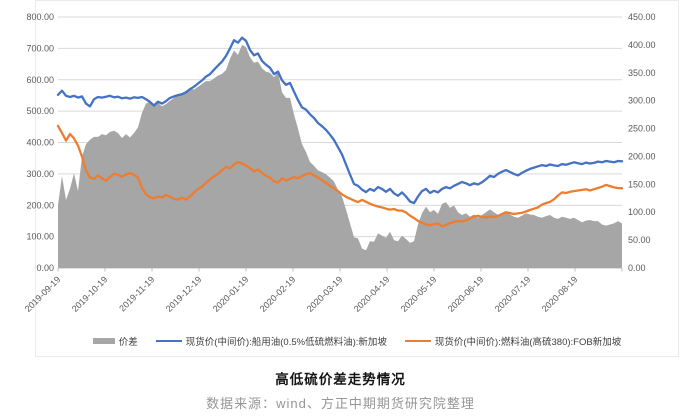  I want to click on svg-text: 250.00, so click(642, 129).